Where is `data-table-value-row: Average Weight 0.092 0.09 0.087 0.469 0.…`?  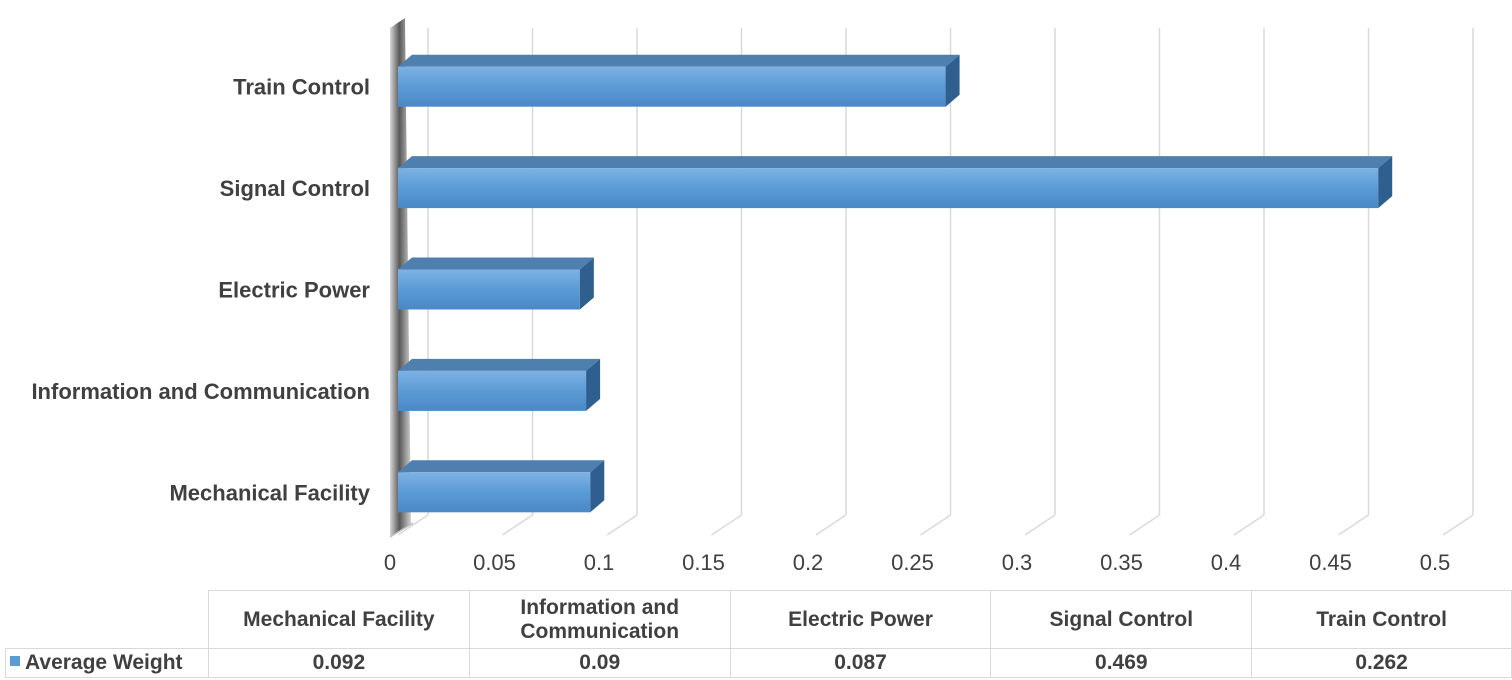
data-table-value-row: Average Weight 0.092 0.09 0.087 0.469 0.… is located at coordinates (758, 663).